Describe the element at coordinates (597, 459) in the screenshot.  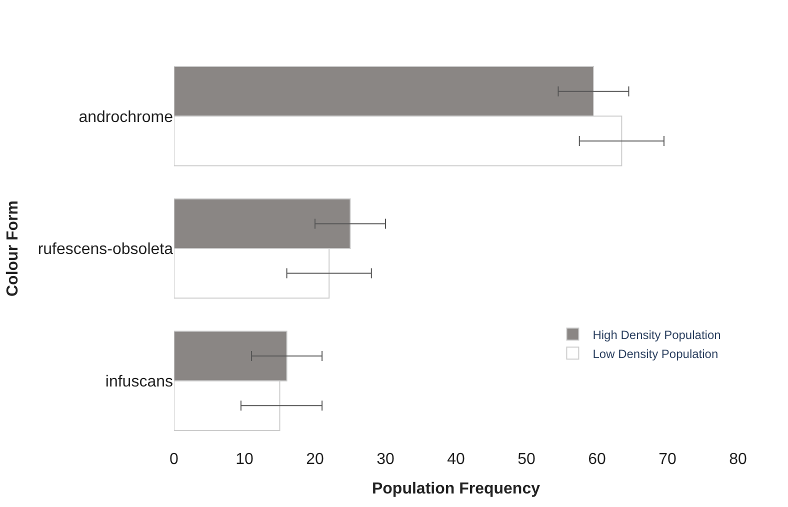
I see `x-tick-label: 60` at that location.